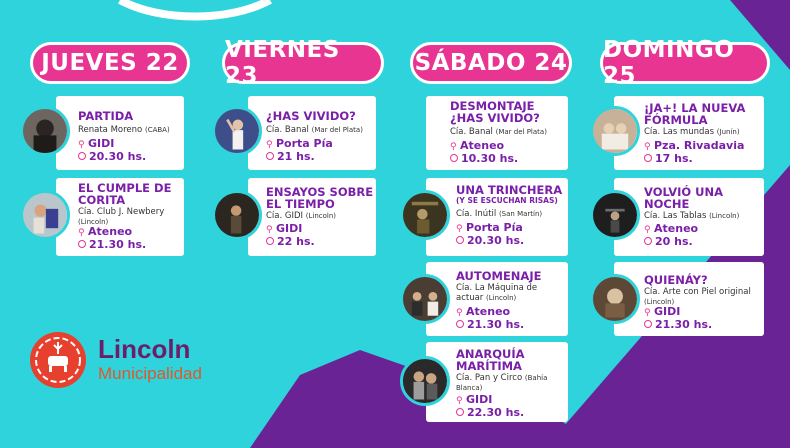  I want to click on event-company: Cía. Club J. Newbery (Lincoln), so click(121, 216).